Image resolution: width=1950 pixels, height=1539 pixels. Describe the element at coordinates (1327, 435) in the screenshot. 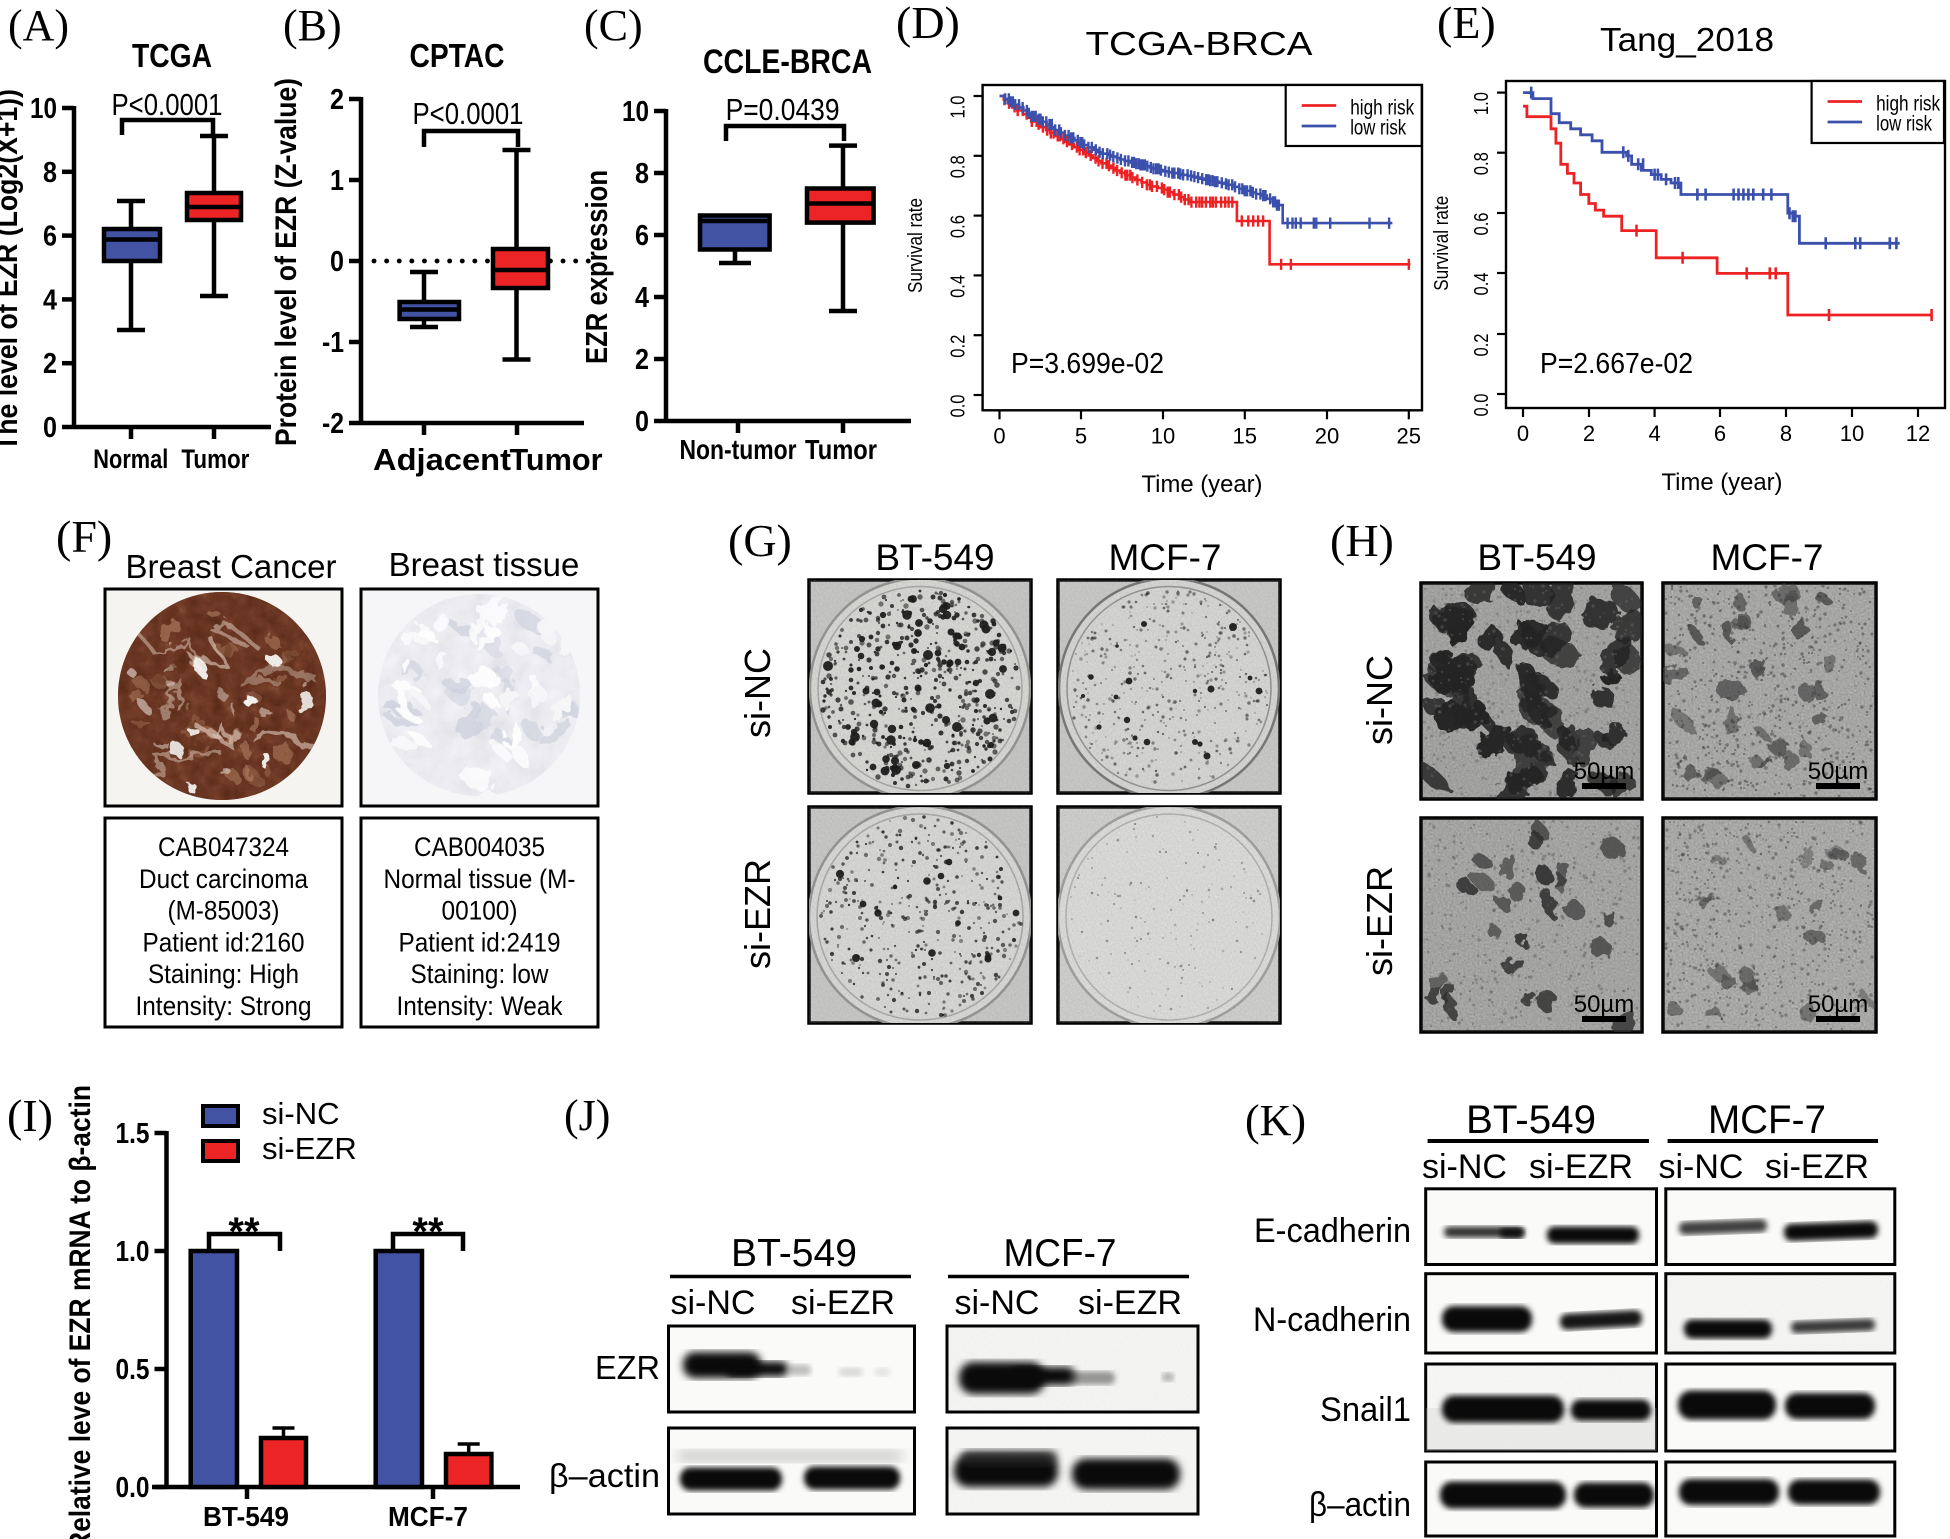

I see `svg-text: 20` at that location.